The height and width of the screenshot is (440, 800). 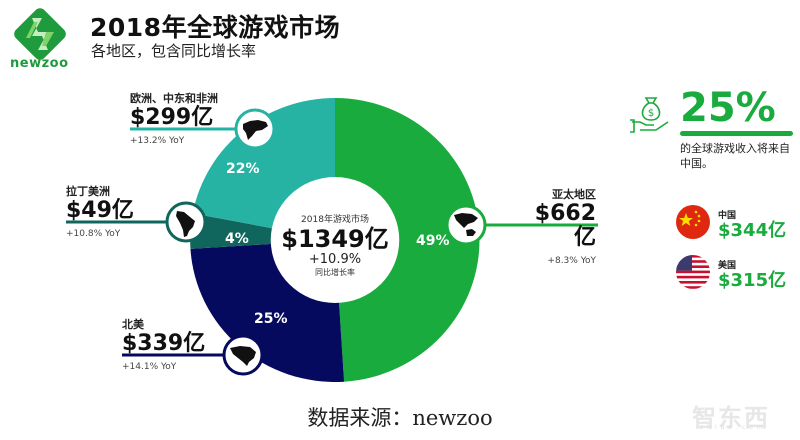 I want to click on center-label: 2018年游戏市场, so click(x=335, y=220).